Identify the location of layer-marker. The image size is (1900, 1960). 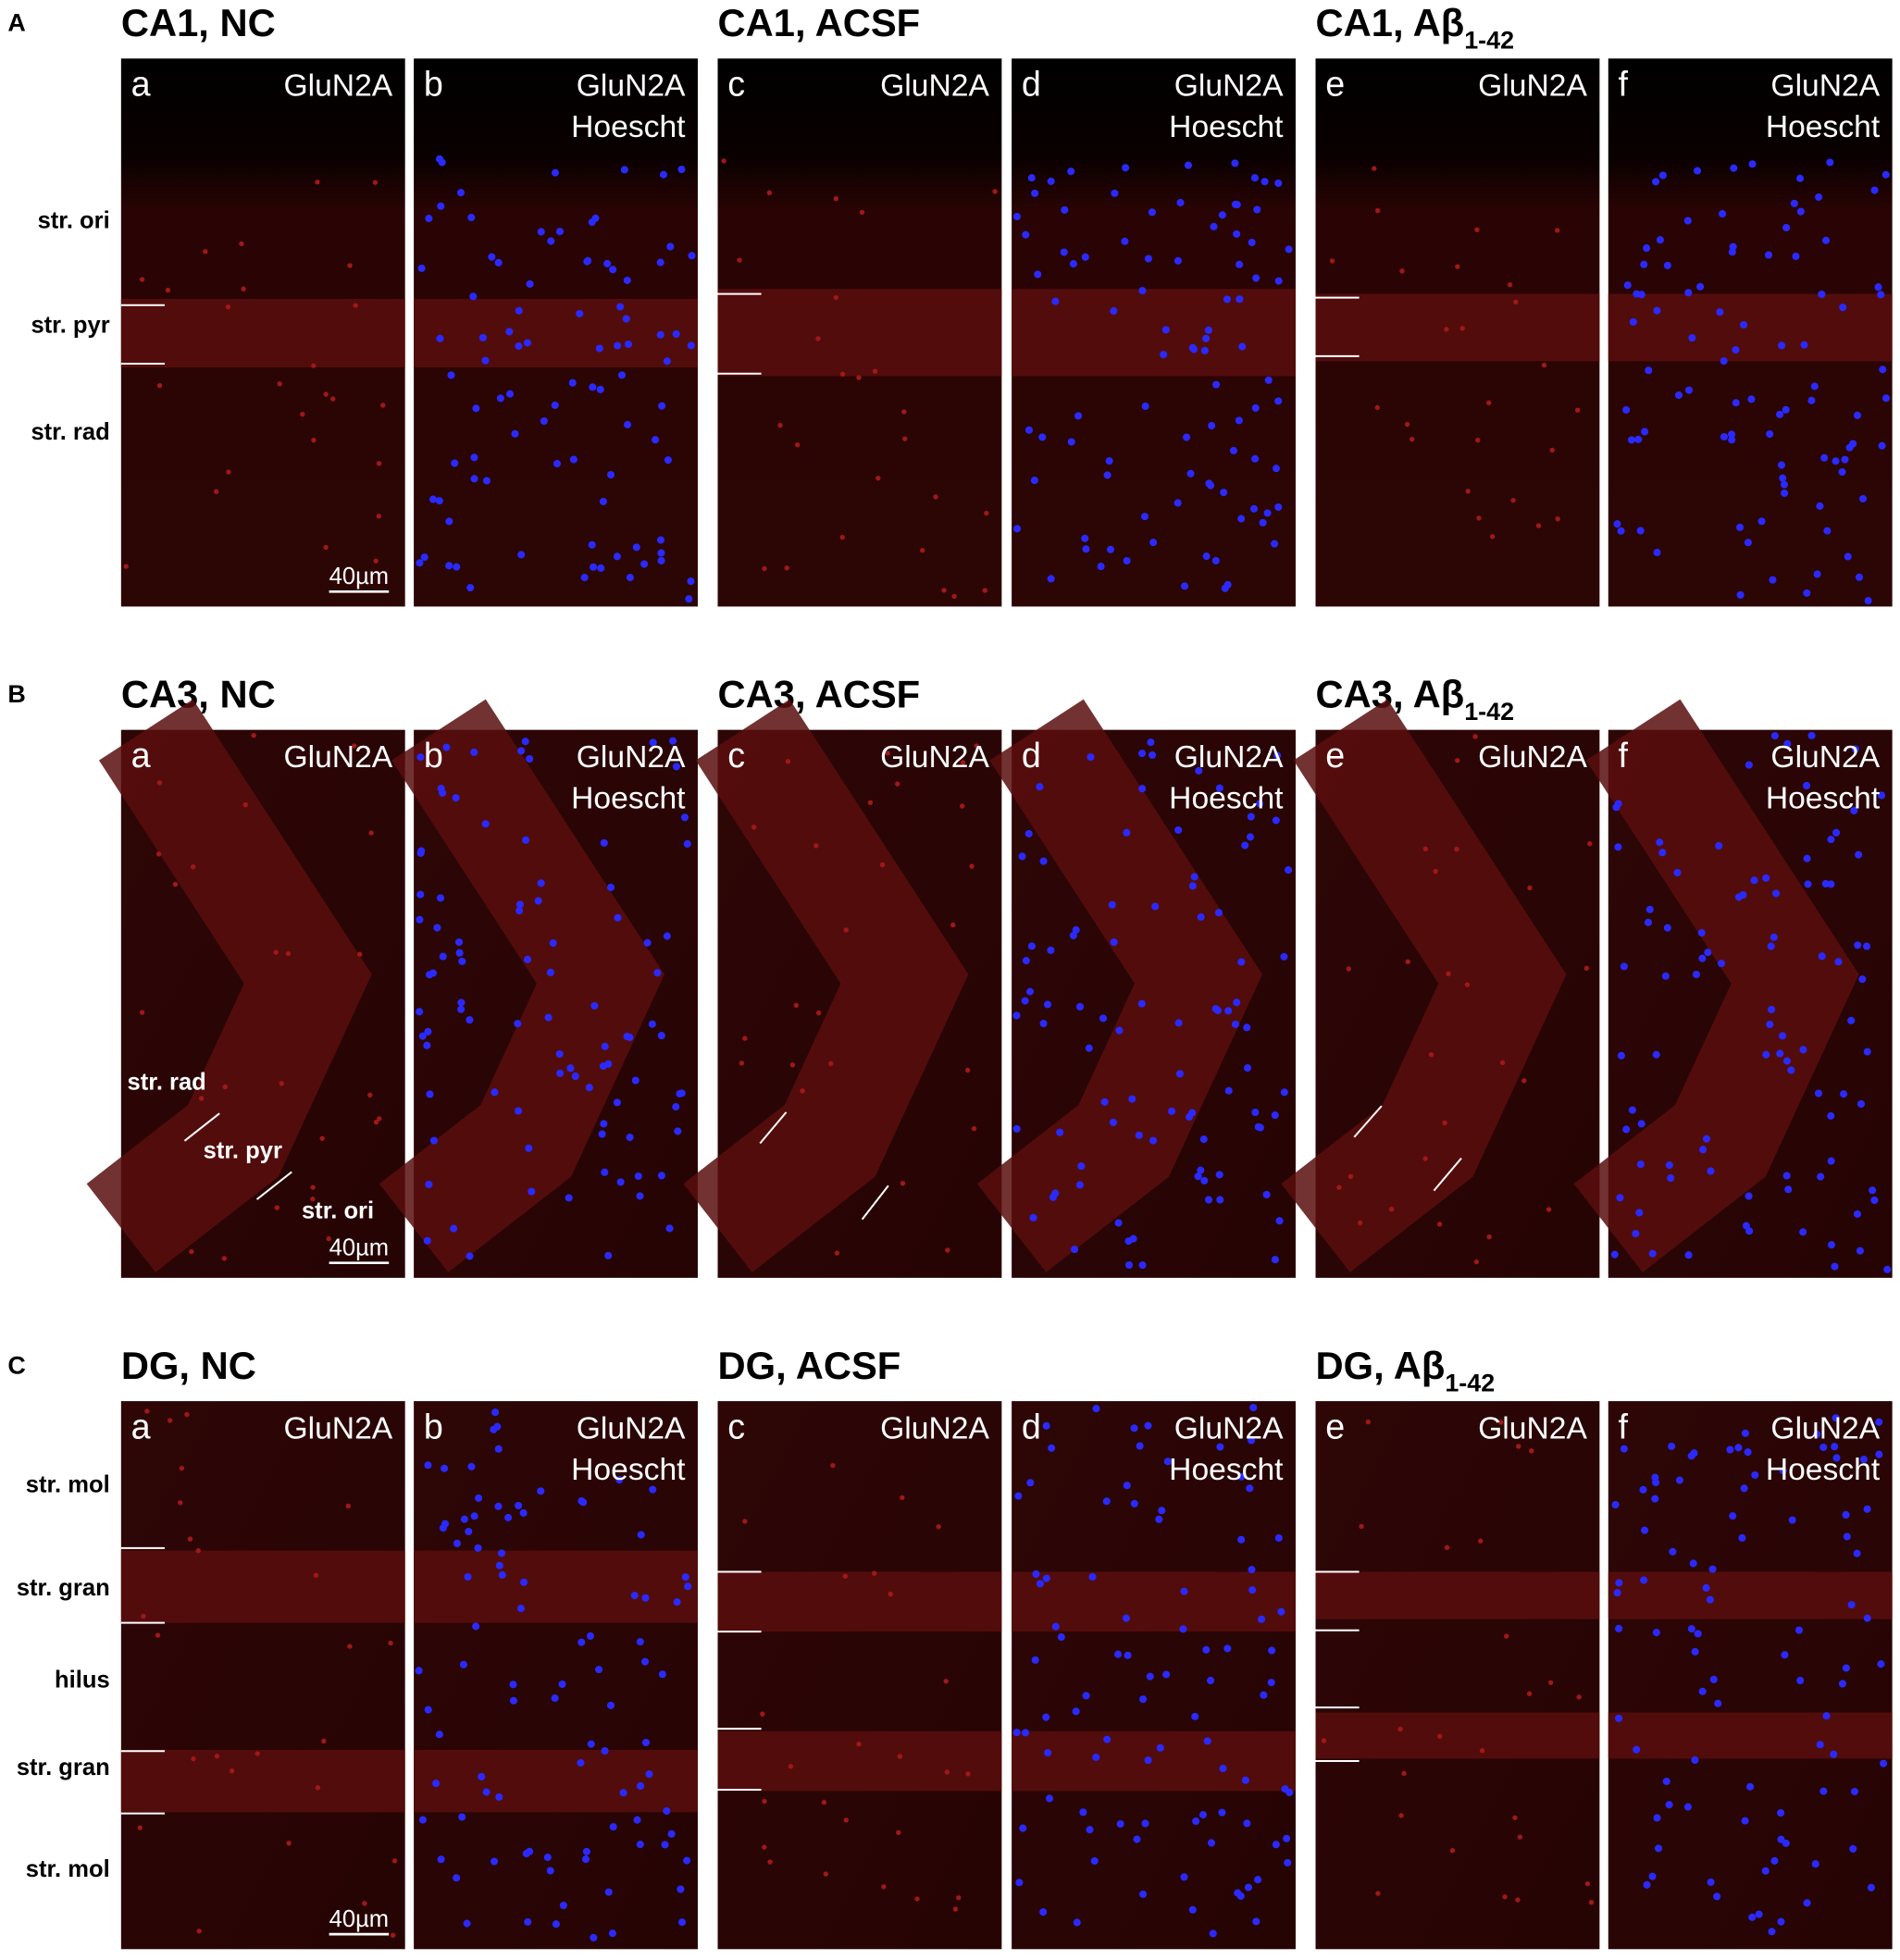
(875, 1203).